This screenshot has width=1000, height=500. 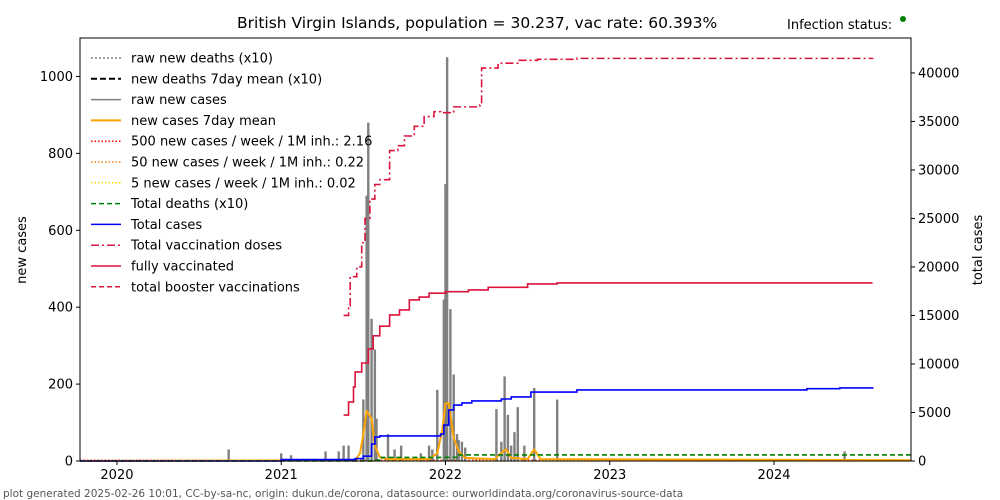 I want to click on x-tick-label: 2021, so click(x=281, y=475).